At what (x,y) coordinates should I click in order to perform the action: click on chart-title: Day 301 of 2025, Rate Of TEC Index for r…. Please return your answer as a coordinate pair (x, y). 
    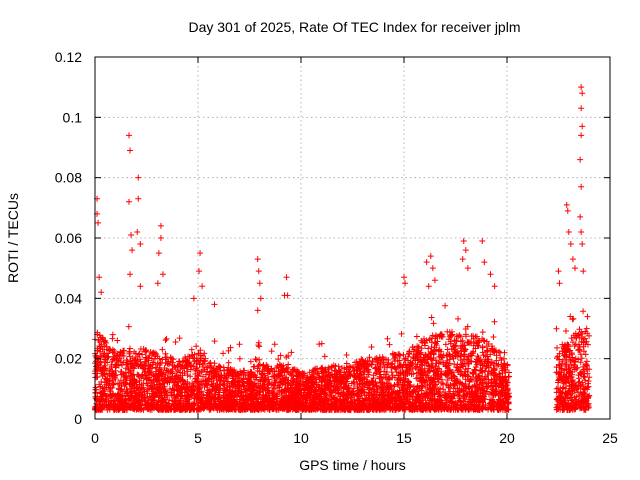
    Looking at the image, I should click on (354, 27).